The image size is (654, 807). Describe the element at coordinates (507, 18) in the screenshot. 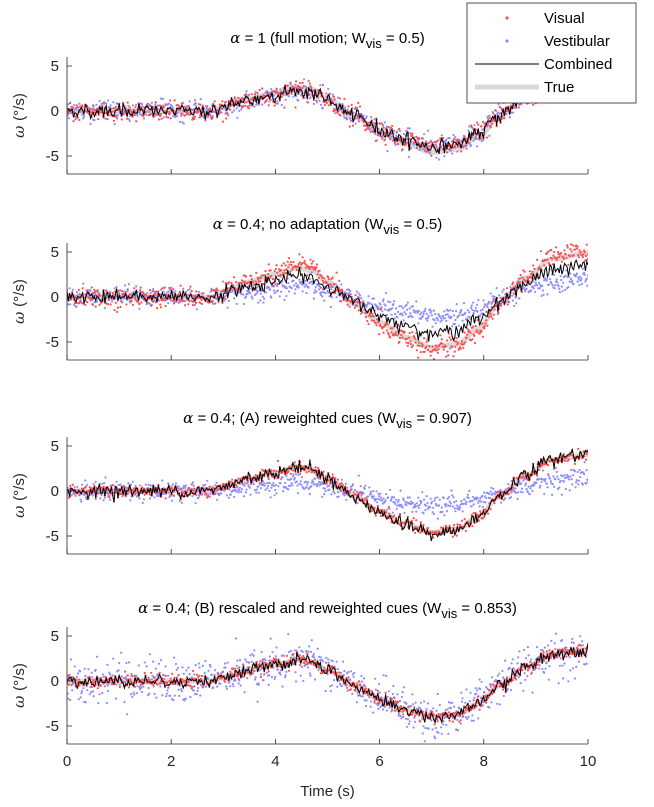

I see `legend-marker-visual` at that location.